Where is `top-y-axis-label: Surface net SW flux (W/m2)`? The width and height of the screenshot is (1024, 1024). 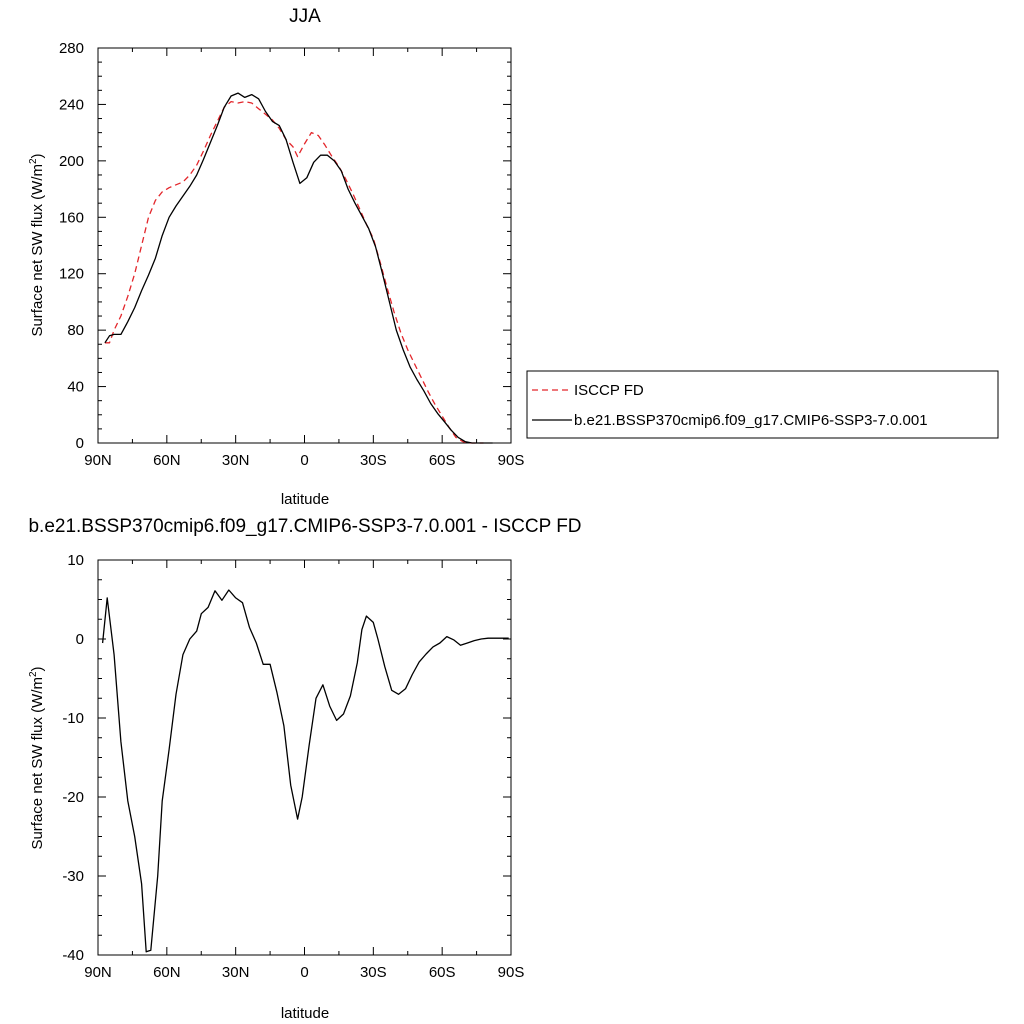
top-y-axis-label: Surface net SW flux (W/m2) is located at coordinates (37, 244).